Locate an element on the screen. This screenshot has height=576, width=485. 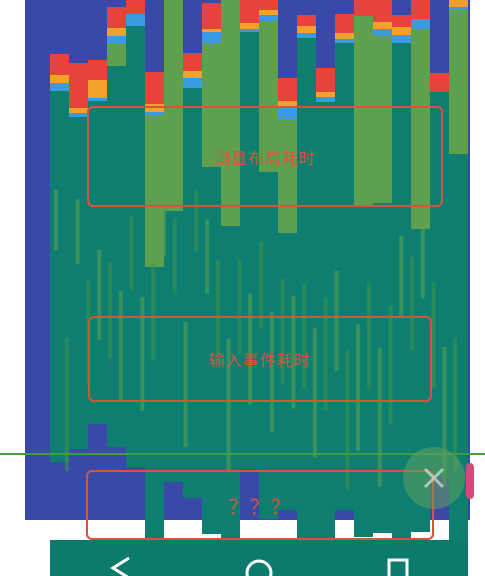
recents-button is located at coordinates (398, 561).